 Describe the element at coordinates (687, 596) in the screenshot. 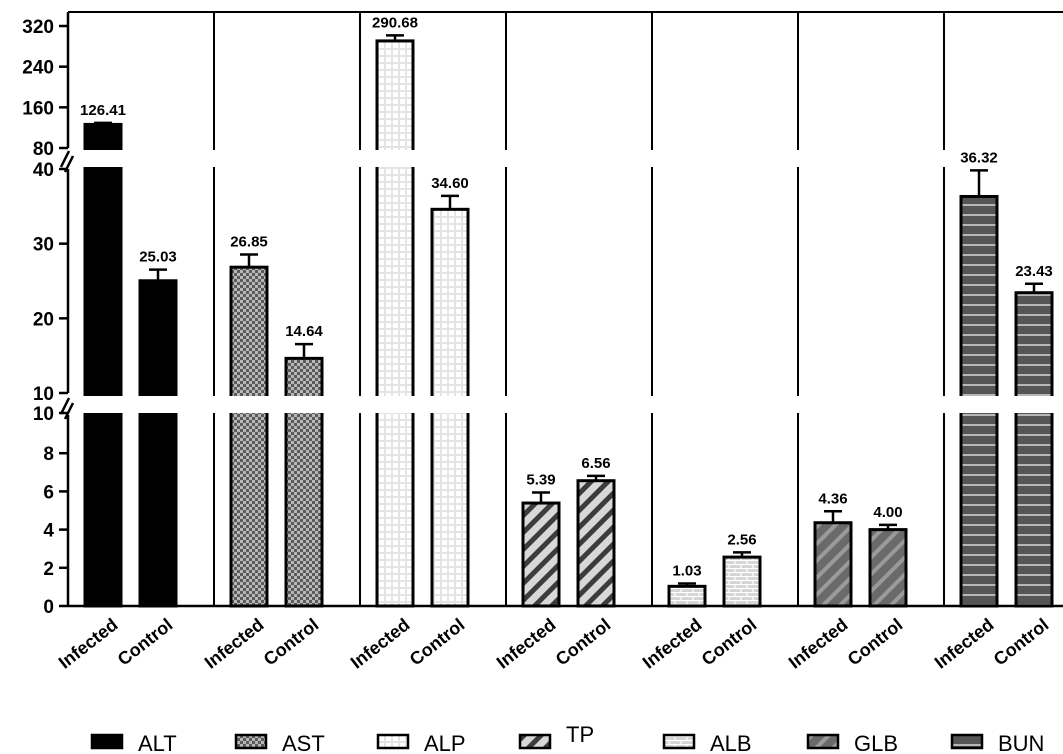

I see `bar-alb-infected` at that location.